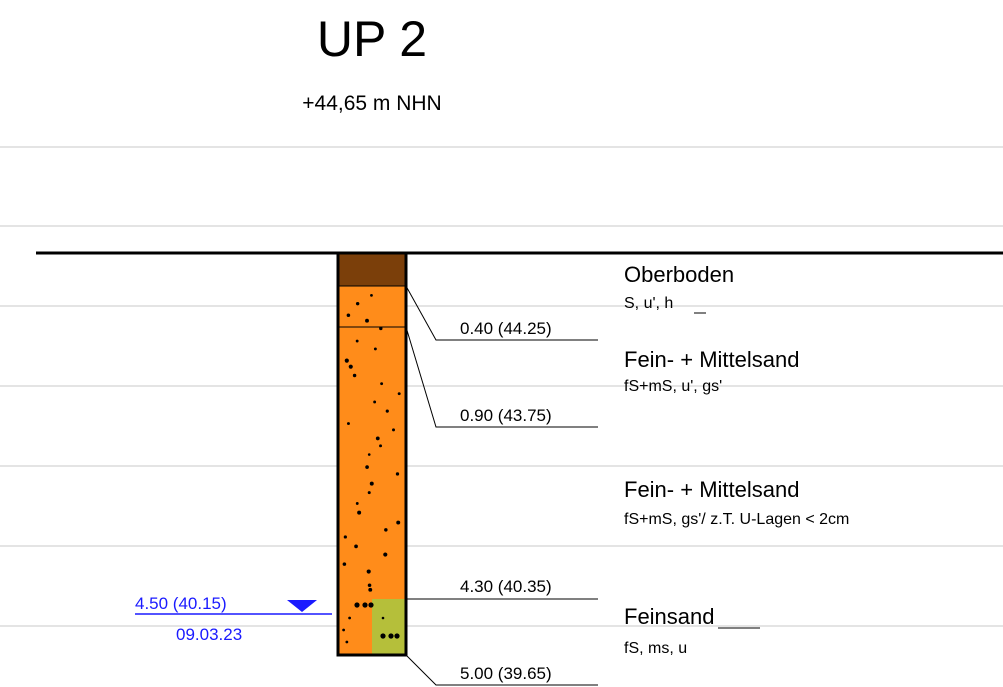 The width and height of the screenshot is (1003, 687). I want to click on title: UP 2, so click(372, 39).